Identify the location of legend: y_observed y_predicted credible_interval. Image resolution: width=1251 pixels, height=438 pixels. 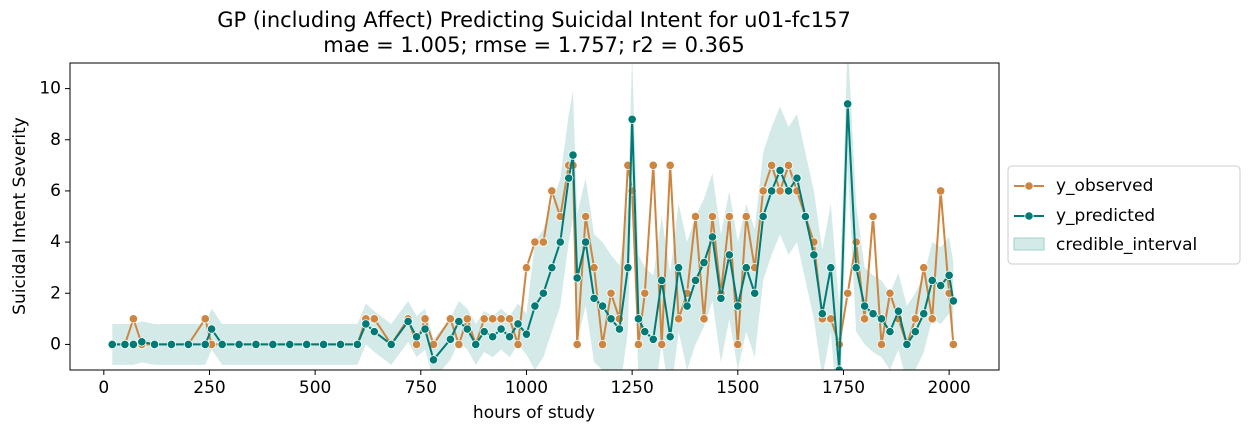
(1124, 215).